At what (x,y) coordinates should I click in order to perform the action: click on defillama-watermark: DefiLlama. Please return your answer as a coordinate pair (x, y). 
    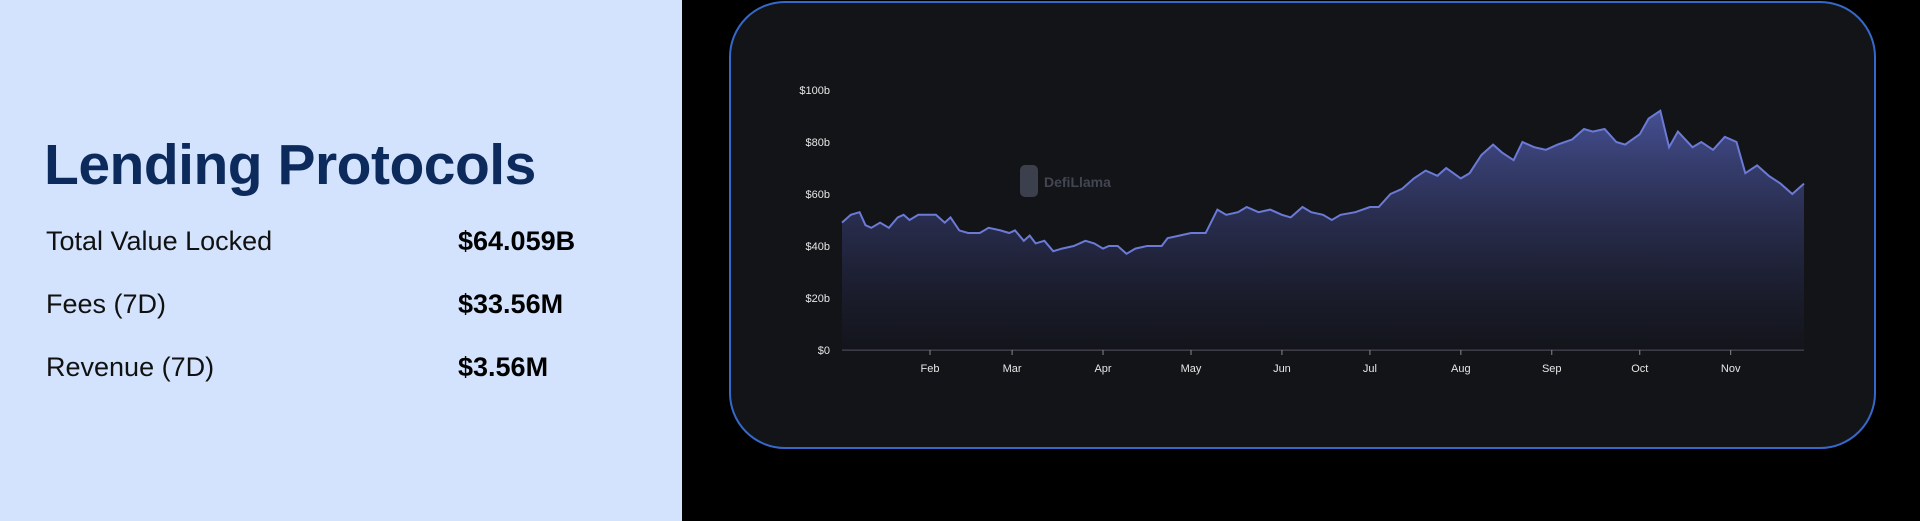
    Looking at the image, I should click on (1065, 181).